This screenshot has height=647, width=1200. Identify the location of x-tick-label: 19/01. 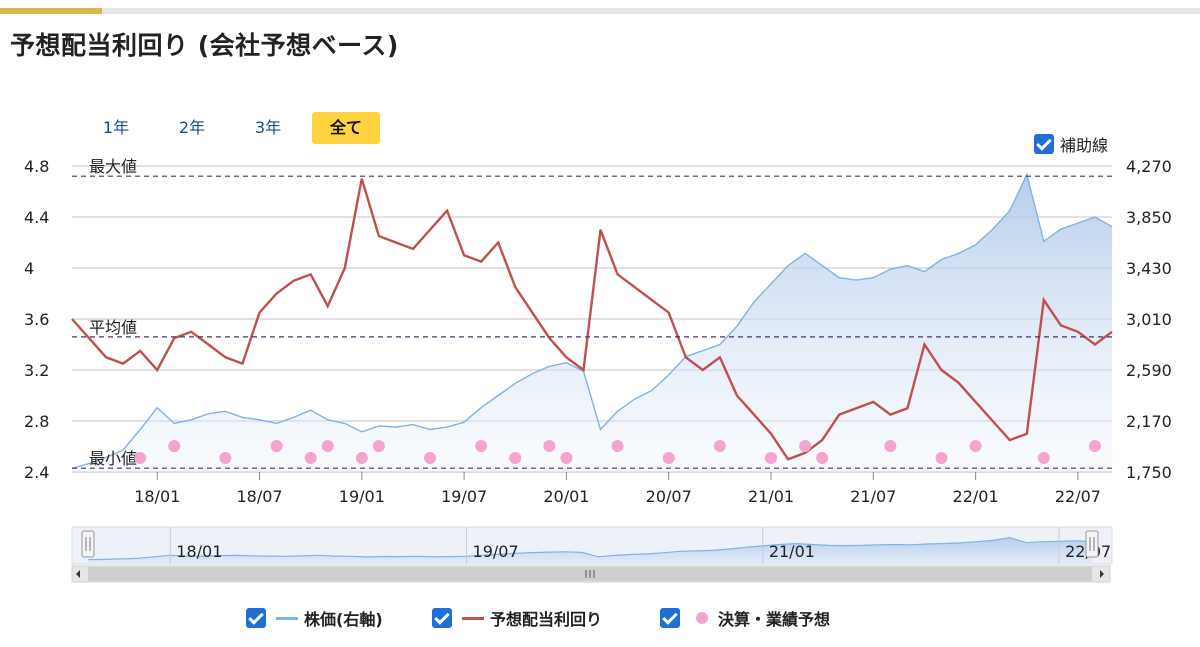
(362, 496).